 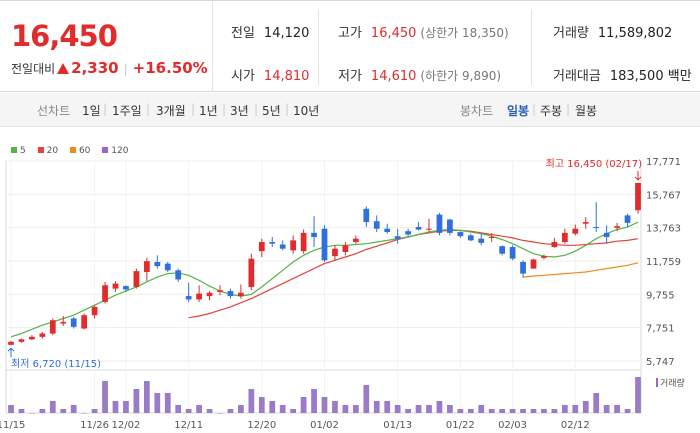 I want to click on open-price: 시가 14,810, so click(x=270, y=76).